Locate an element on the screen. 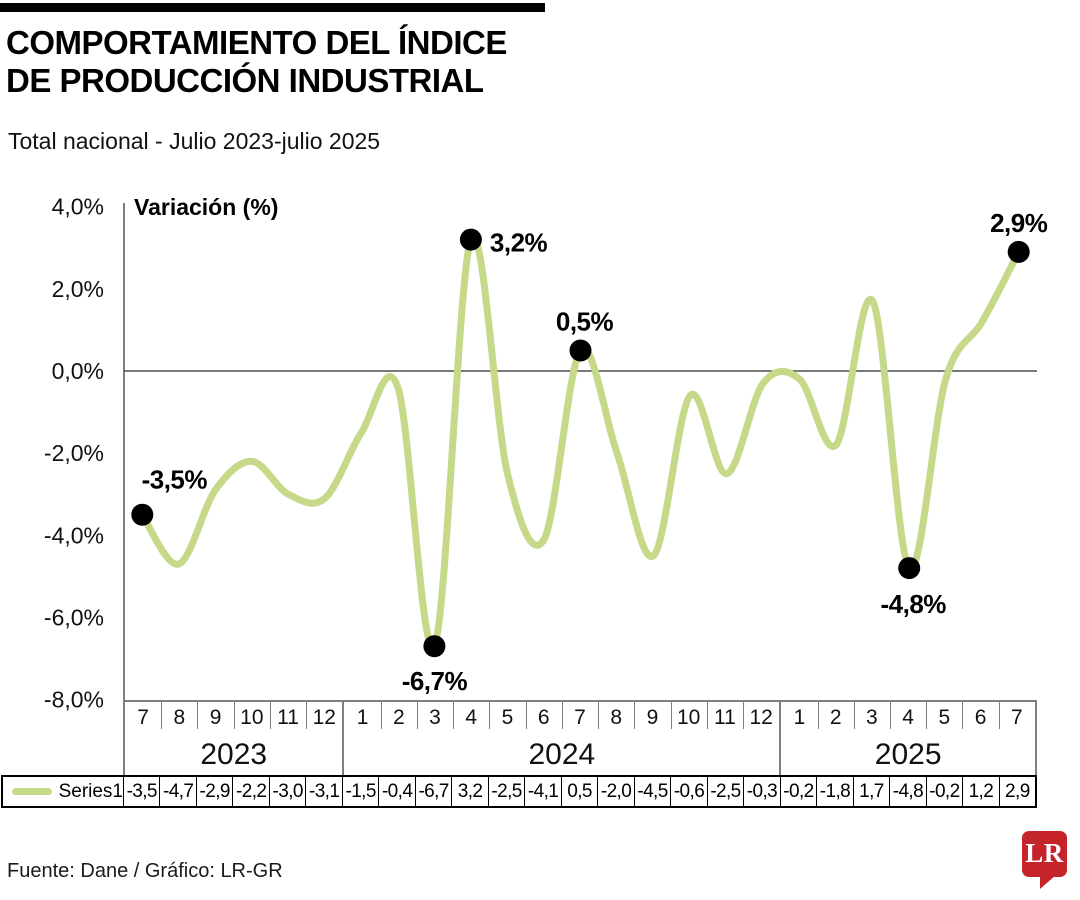 Image resolution: width=1080 pixels, height=900 pixels. y-axis-tick-label: -6,0% is located at coordinates (74, 617).